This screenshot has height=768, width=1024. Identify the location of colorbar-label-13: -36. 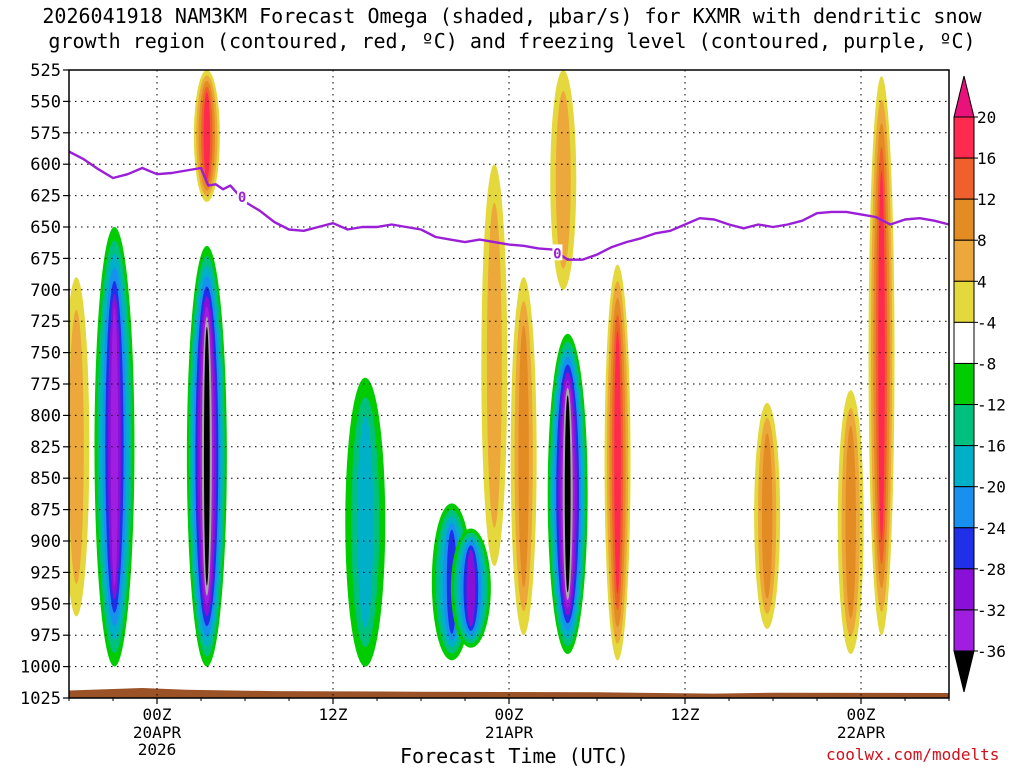
(991, 651).